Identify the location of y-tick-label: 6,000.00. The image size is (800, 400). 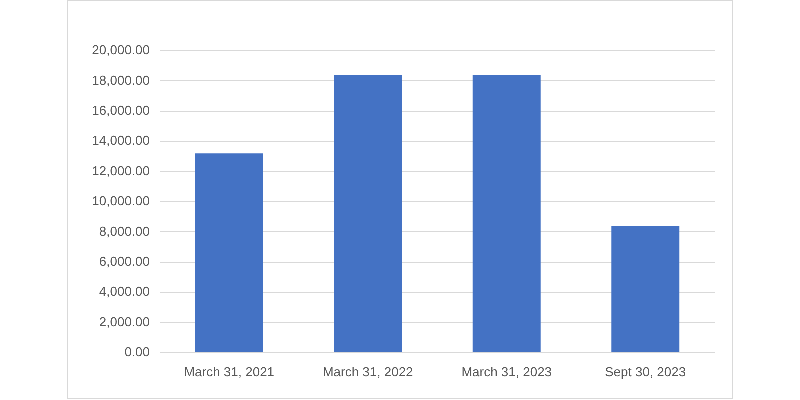
(124, 261).